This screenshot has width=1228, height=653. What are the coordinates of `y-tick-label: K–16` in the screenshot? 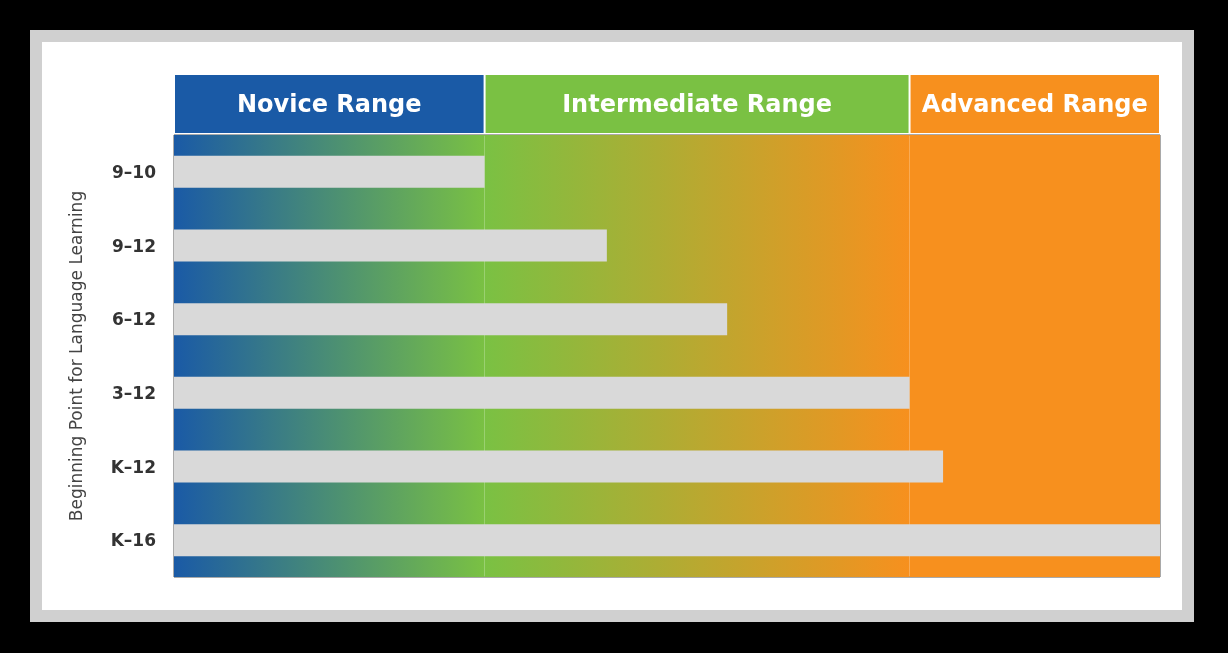 It's located at (133, 540).